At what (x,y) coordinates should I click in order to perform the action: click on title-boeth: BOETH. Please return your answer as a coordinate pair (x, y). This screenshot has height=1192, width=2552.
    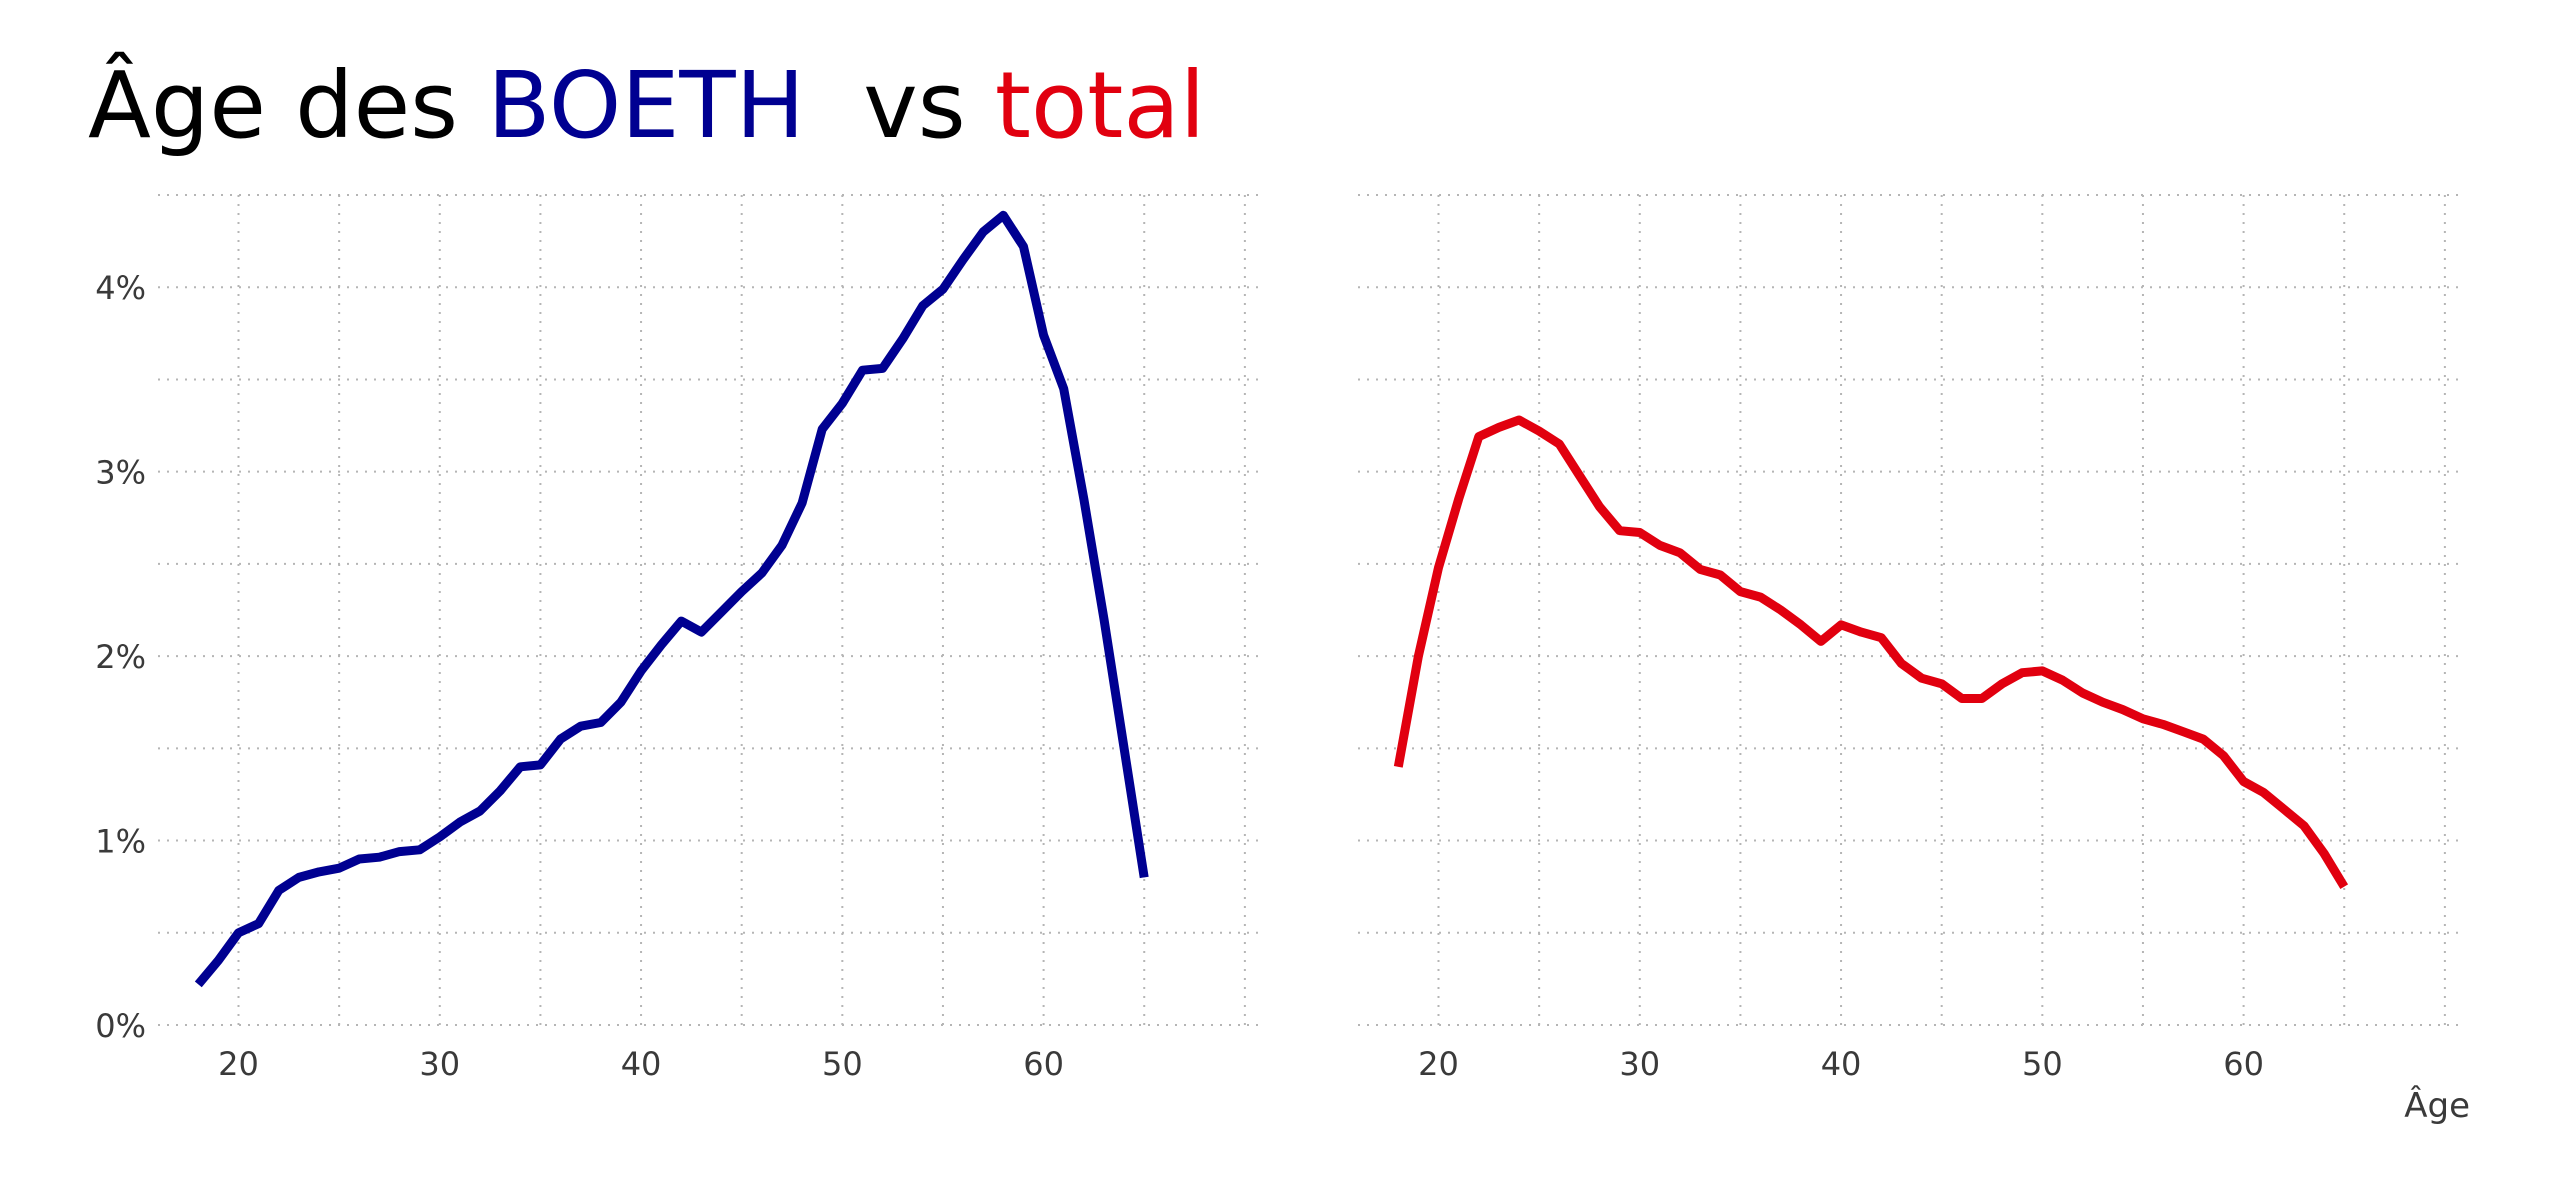
    Looking at the image, I should click on (646, 105).